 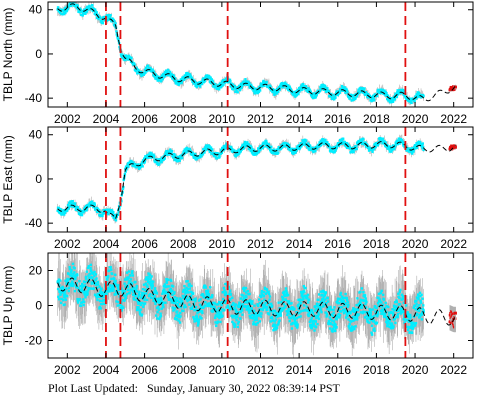 What do you see at coordinates (376, 119) in the screenshot?
I see `x-tick-label: 2018` at bounding box center [376, 119].